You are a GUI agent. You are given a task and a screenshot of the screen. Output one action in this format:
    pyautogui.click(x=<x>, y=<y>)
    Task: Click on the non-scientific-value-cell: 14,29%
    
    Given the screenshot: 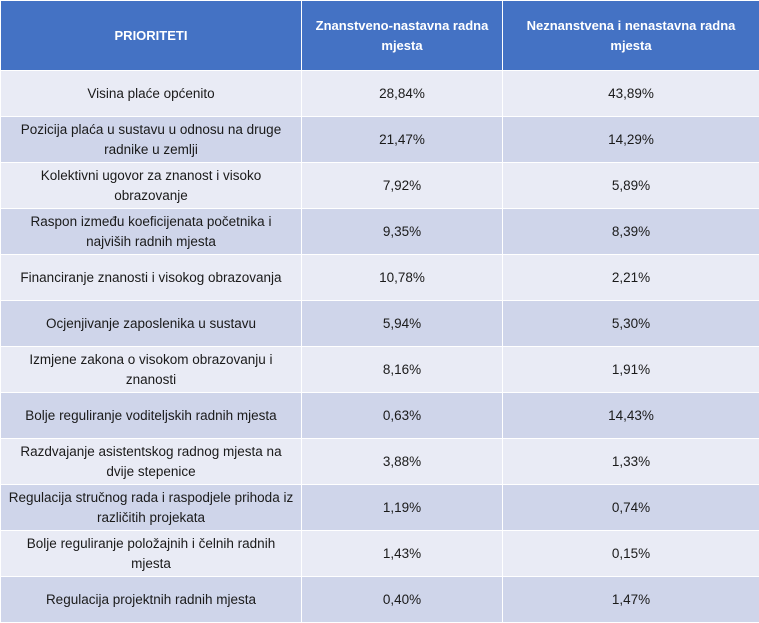 What is the action you would take?
    pyautogui.click(x=631, y=140)
    